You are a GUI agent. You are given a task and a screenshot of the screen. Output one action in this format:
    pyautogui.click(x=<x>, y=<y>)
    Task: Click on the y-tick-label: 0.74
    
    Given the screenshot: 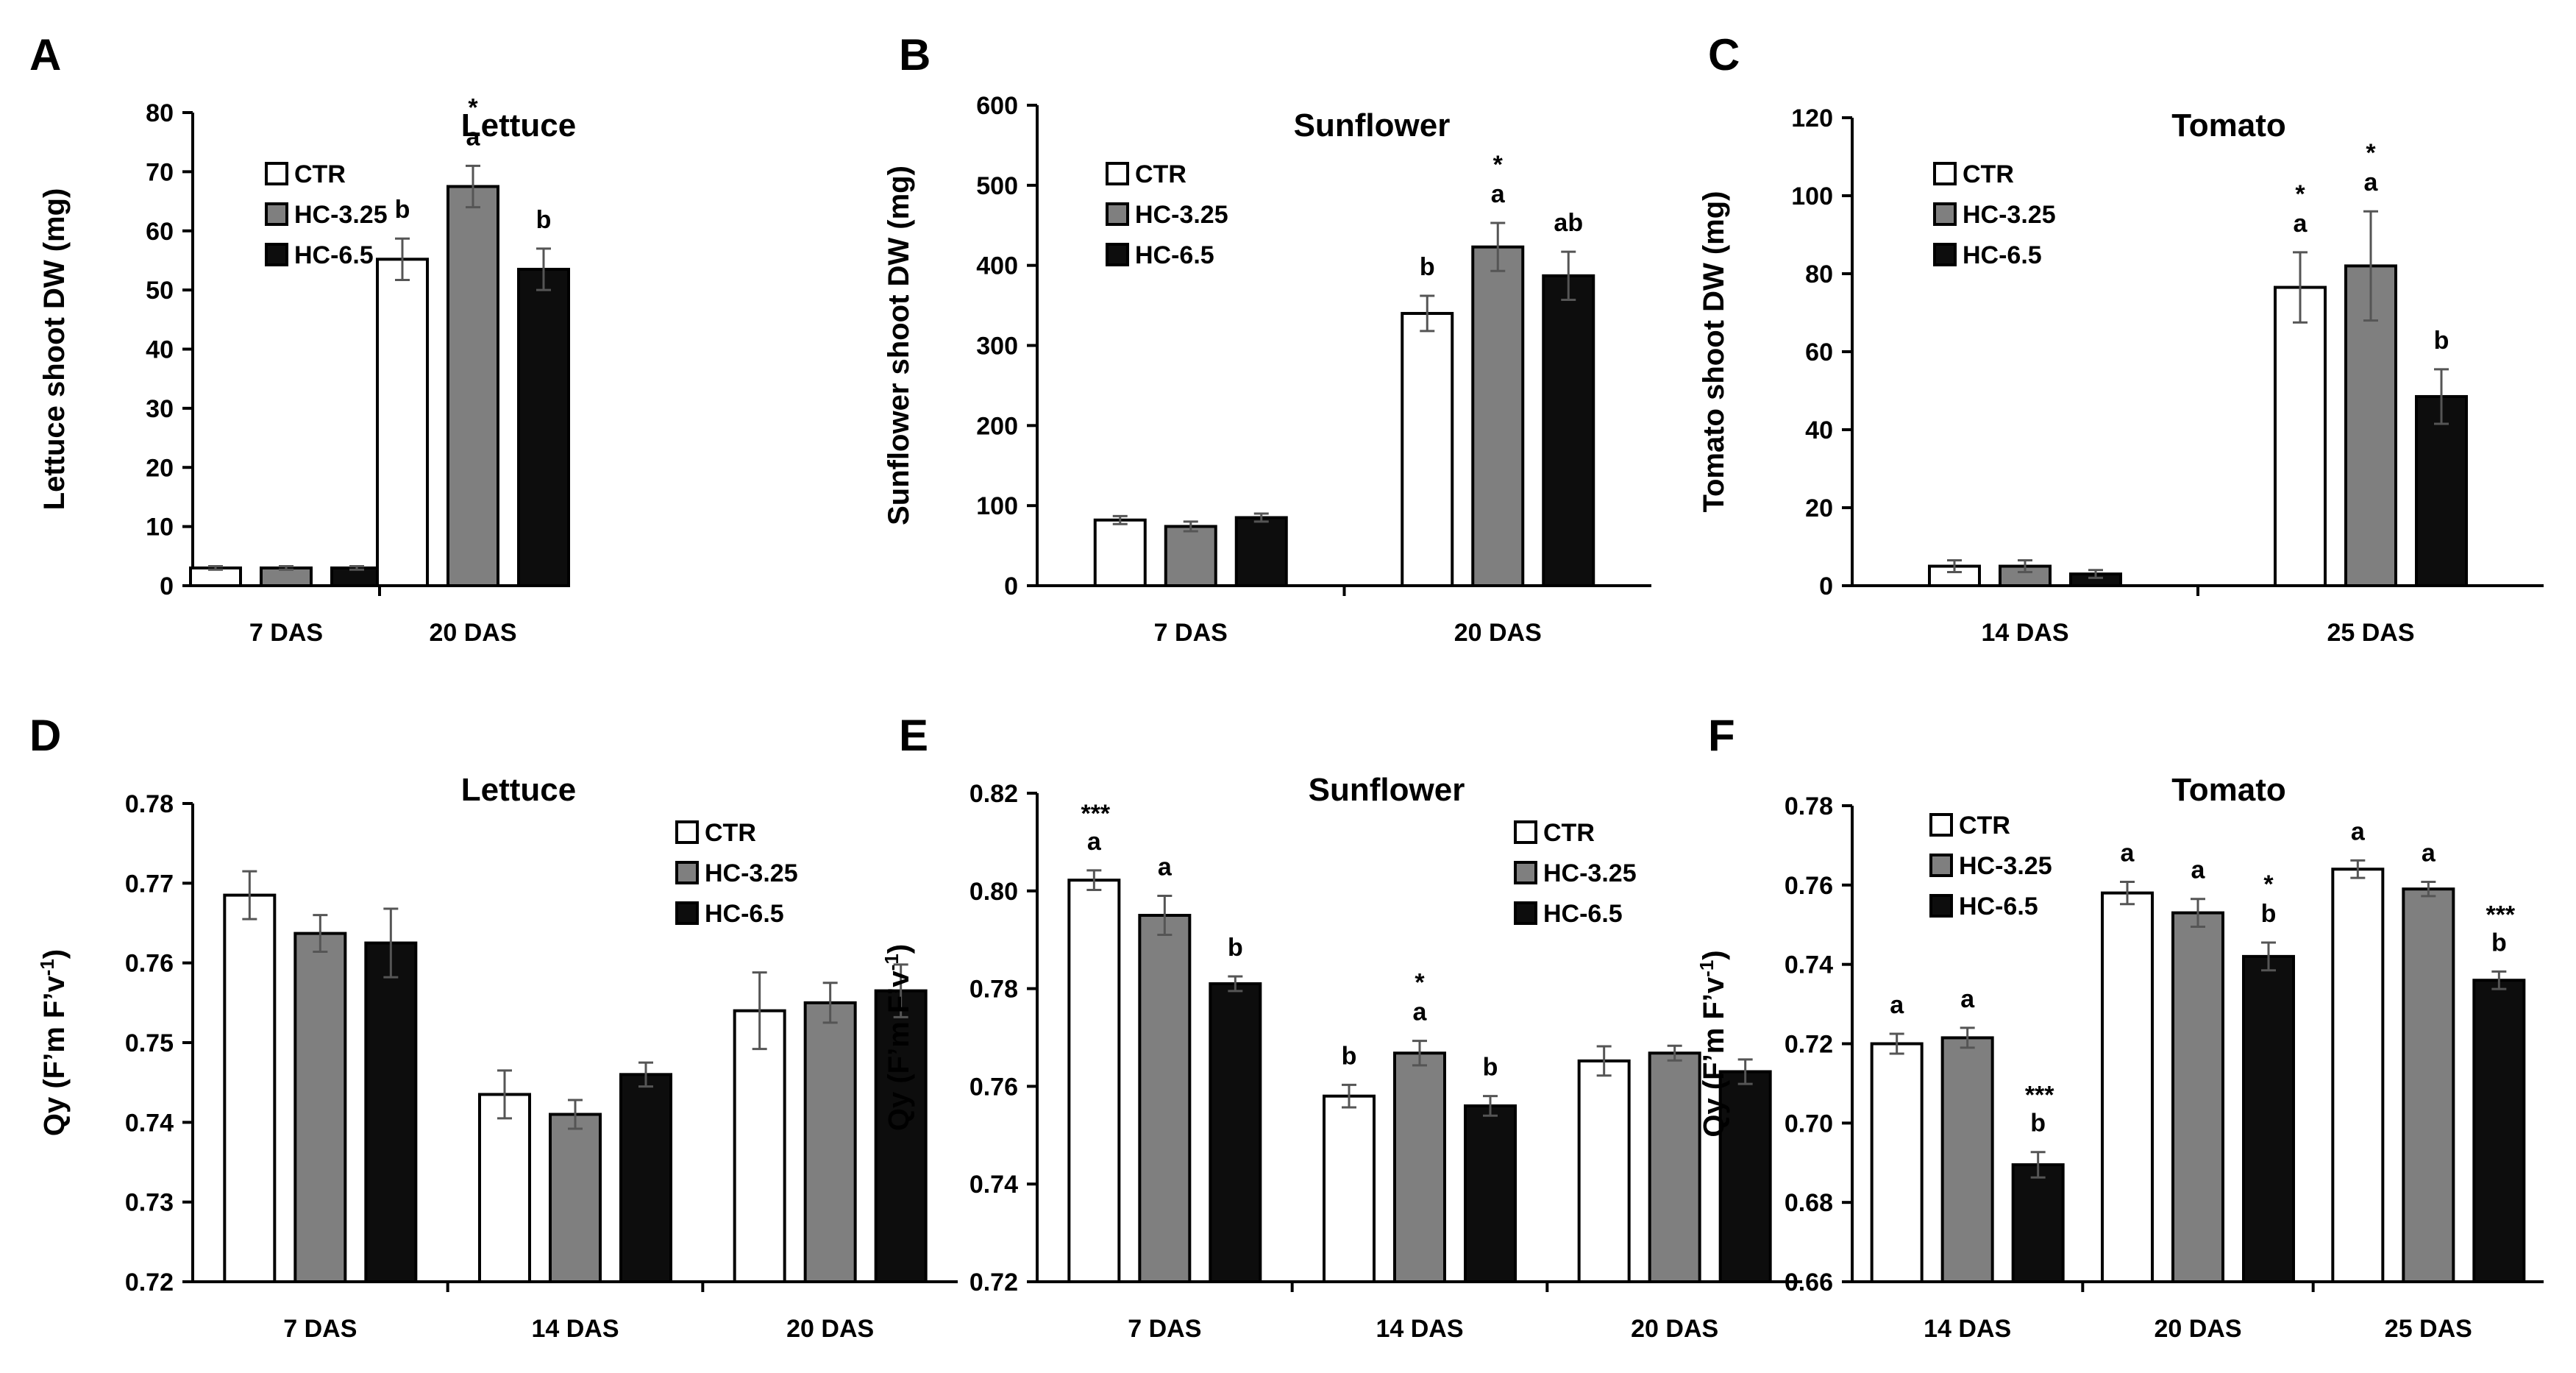 What is the action you would take?
    pyautogui.click(x=1809, y=965)
    